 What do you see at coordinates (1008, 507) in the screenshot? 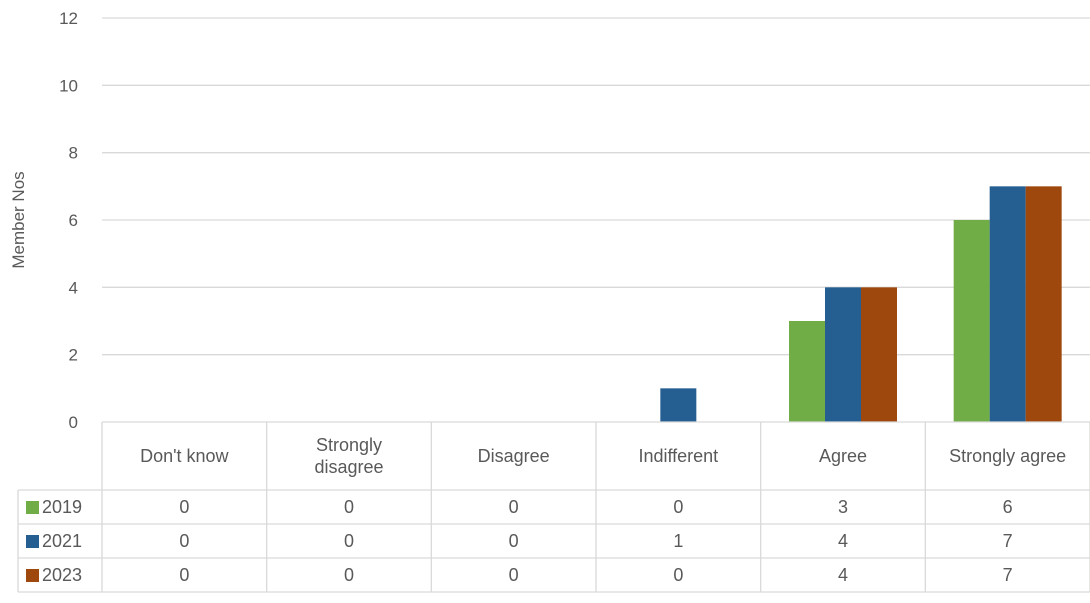
I see `data-label: 6` at bounding box center [1008, 507].